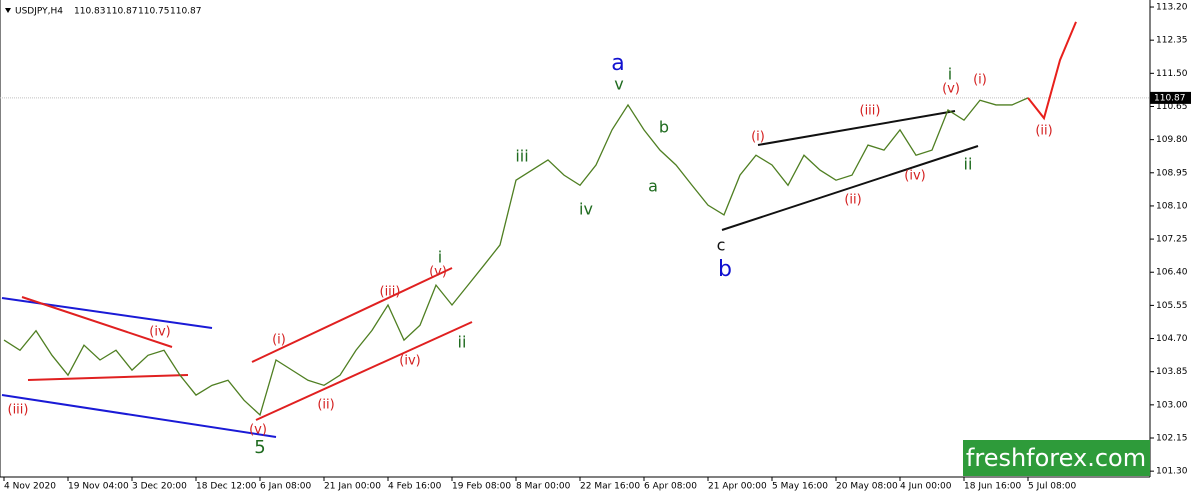 This screenshot has width=1191, height=496. What do you see at coordinates (586, 209) in the screenshot?
I see `wave-label: iv` at bounding box center [586, 209].